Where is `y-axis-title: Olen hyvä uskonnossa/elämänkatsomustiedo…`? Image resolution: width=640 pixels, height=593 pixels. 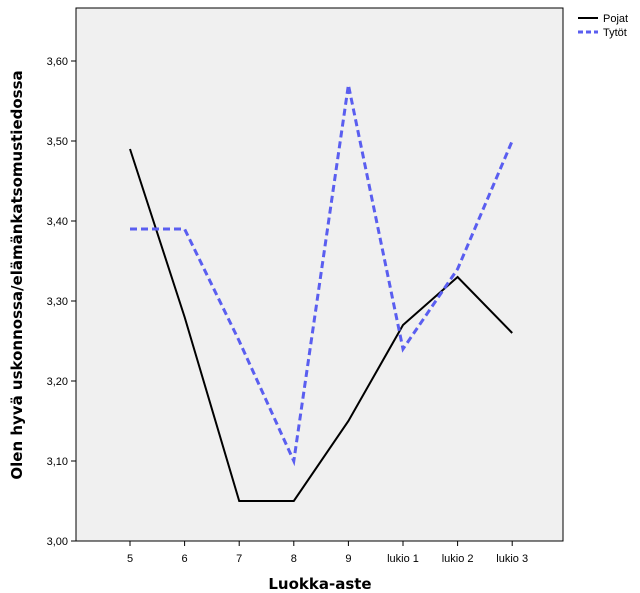 y-axis-title: Olen hyvä uskonnossa/elämänkatsomustiedo… is located at coordinates (17, 274).